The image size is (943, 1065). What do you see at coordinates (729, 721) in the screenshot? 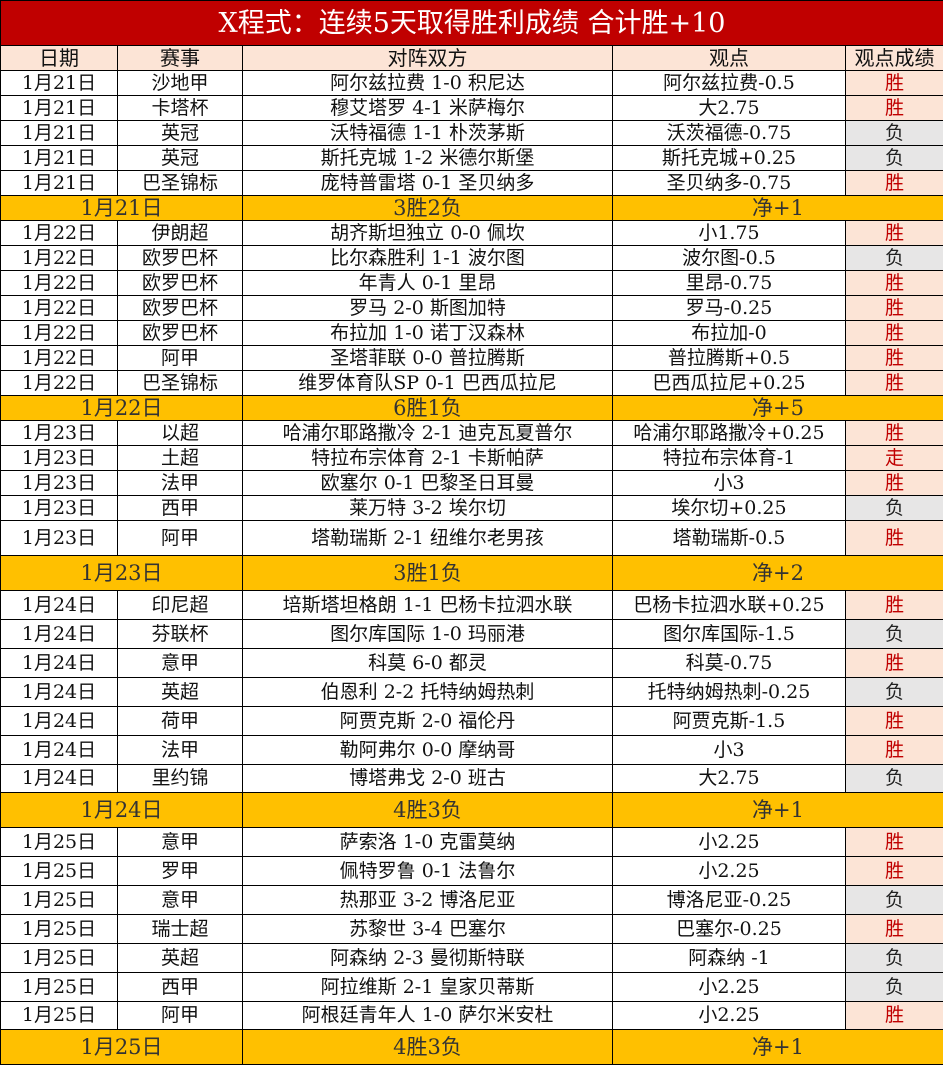
I see `cell-pick: 阿贾克斯-1.5` at bounding box center [729, 721].